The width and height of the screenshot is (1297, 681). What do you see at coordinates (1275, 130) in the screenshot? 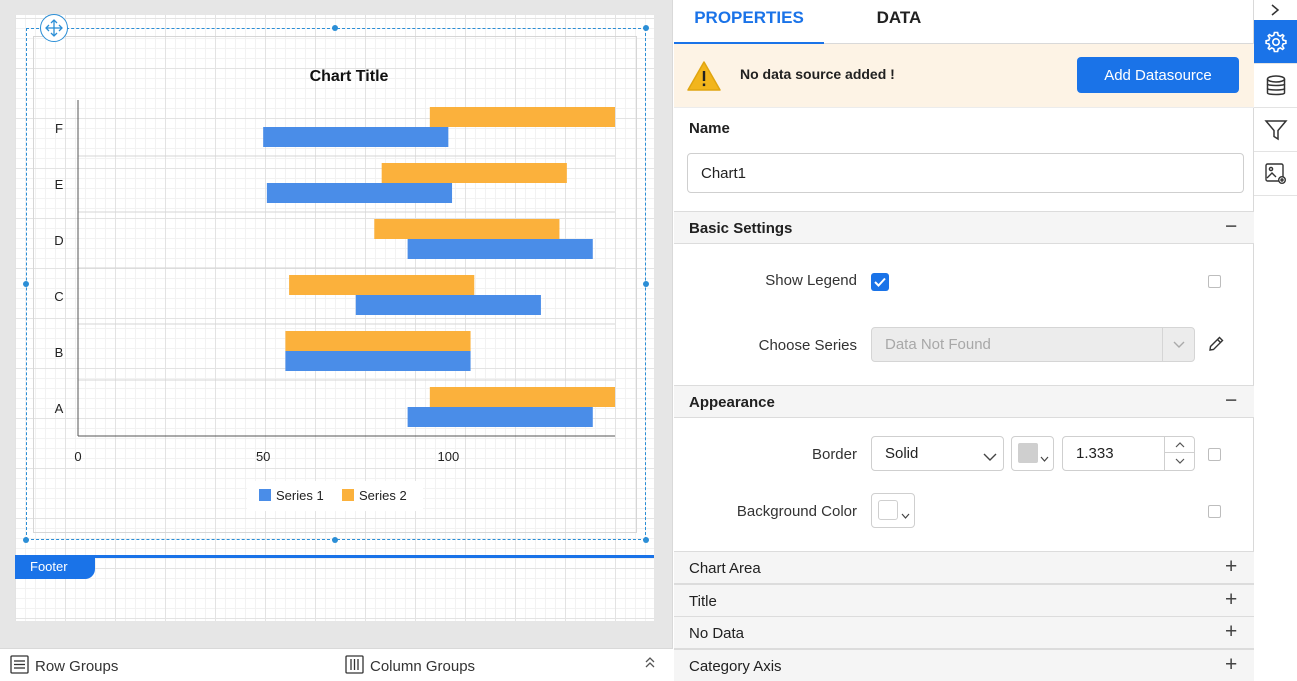
I see `filter-icon` at bounding box center [1275, 130].